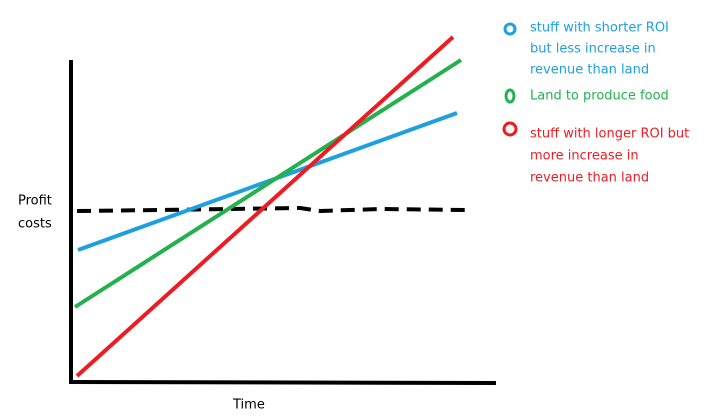 The height and width of the screenshot is (417, 718). What do you see at coordinates (599, 28) in the screenshot?
I see `legend-text: stuff with shorter ROI` at bounding box center [599, 28].